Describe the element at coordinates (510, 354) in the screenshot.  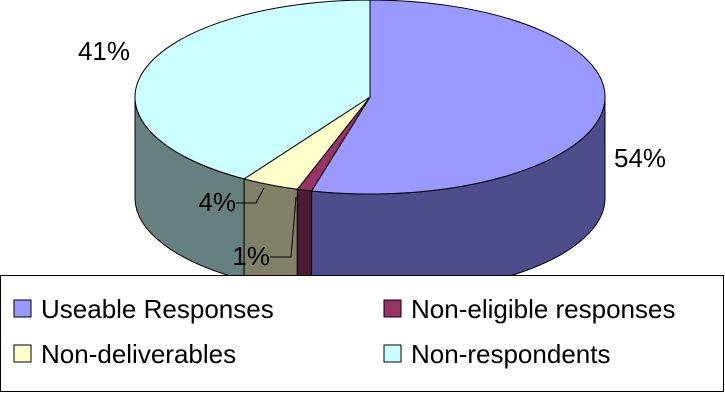
I see `legend-label-non-respondents: Non-respondents` at that location.